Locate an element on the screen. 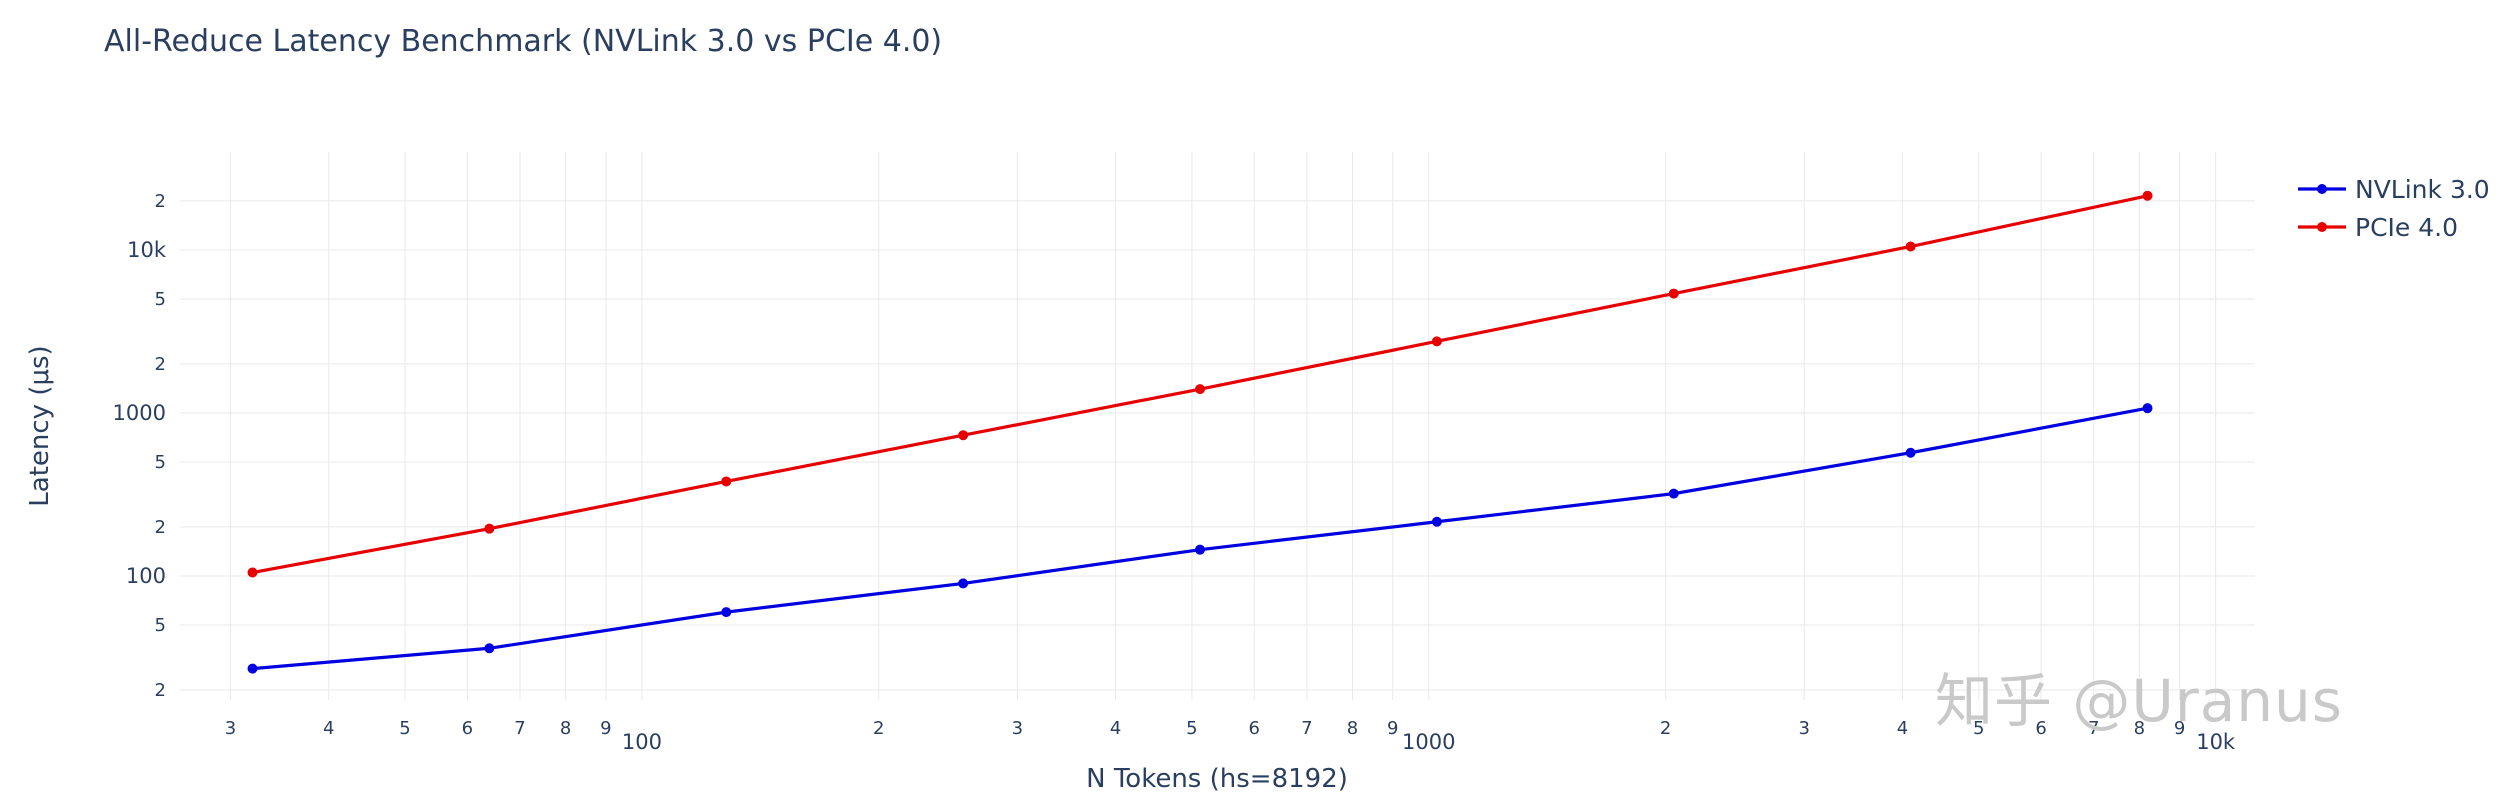 This screenshot has width=2506, height=812. y-tick-label: 1000 is located at coordinates (139, 413).